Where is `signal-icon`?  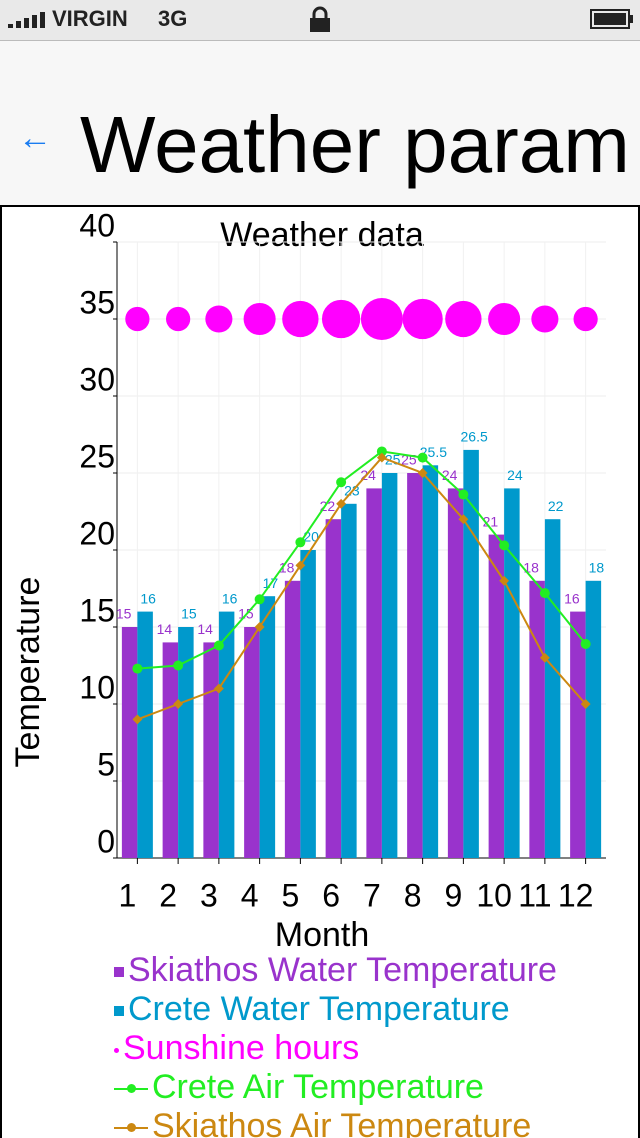 signal-icon is located at coordinates (26, 20).